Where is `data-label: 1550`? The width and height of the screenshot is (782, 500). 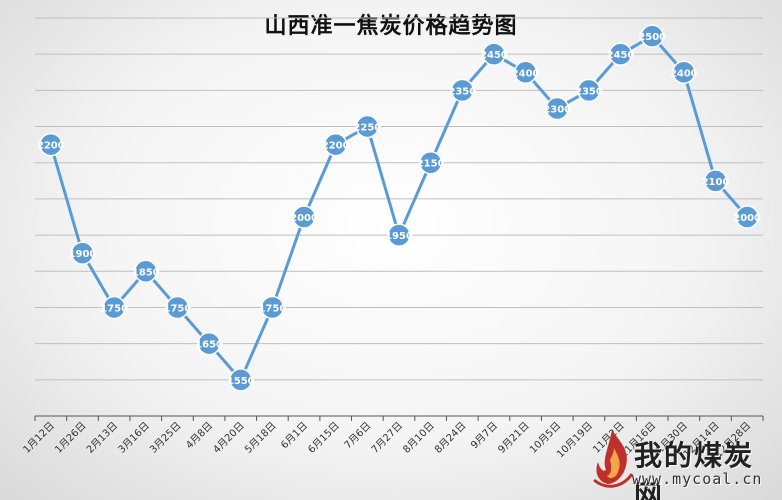
data-label: 1550 is located at coordinates (241, 381).